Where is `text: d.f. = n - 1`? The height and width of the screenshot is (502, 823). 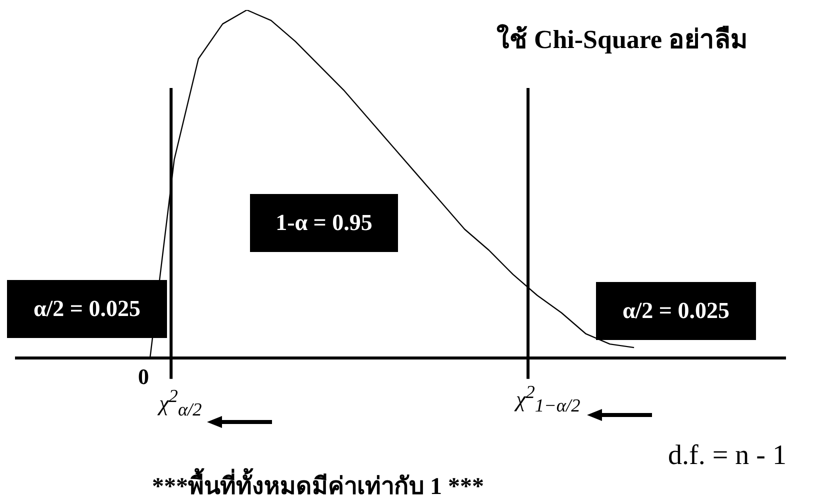
text: d.f. = n - 1 is located at coordinates (727, 456).